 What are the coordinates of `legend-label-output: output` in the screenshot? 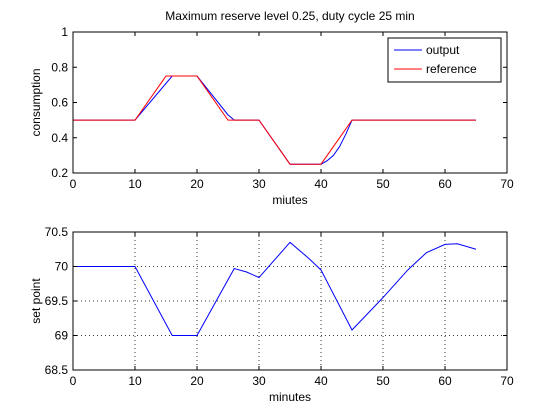 It's located at (443, 50).